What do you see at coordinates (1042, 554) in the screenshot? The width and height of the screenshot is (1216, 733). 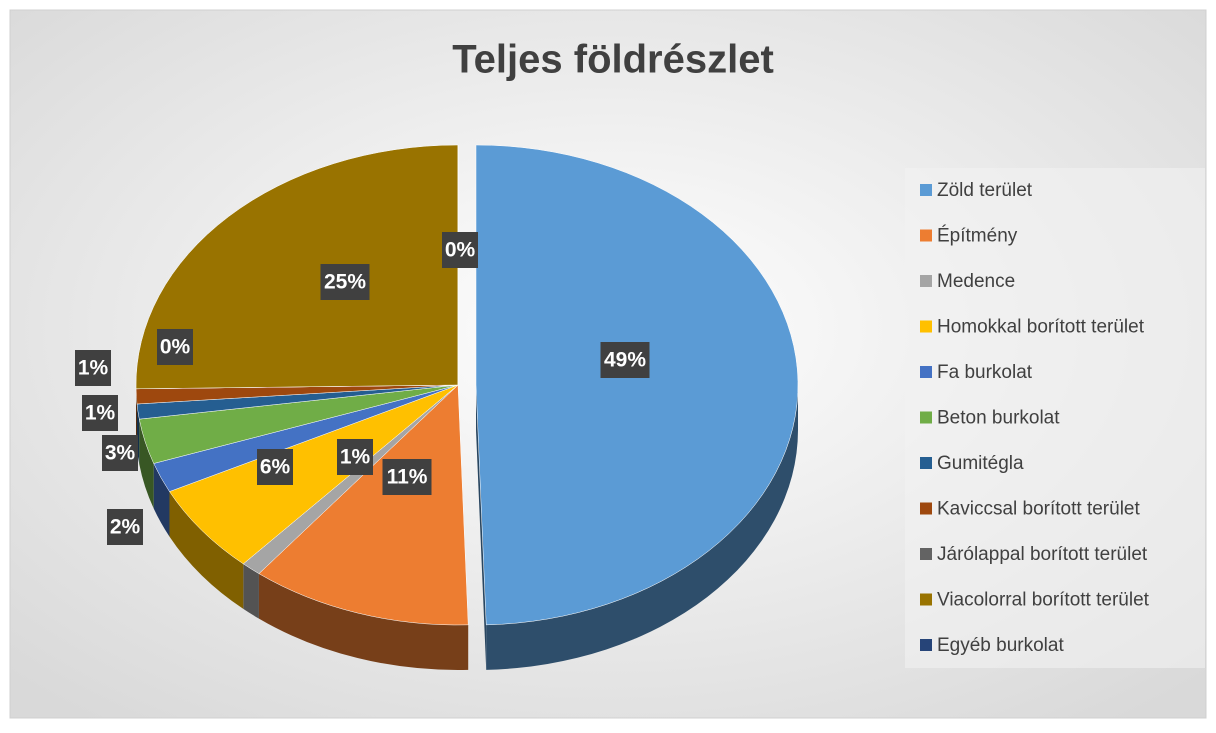 I see `legend-label: Járólappal borított terület` at bounding box center [1042, 554].